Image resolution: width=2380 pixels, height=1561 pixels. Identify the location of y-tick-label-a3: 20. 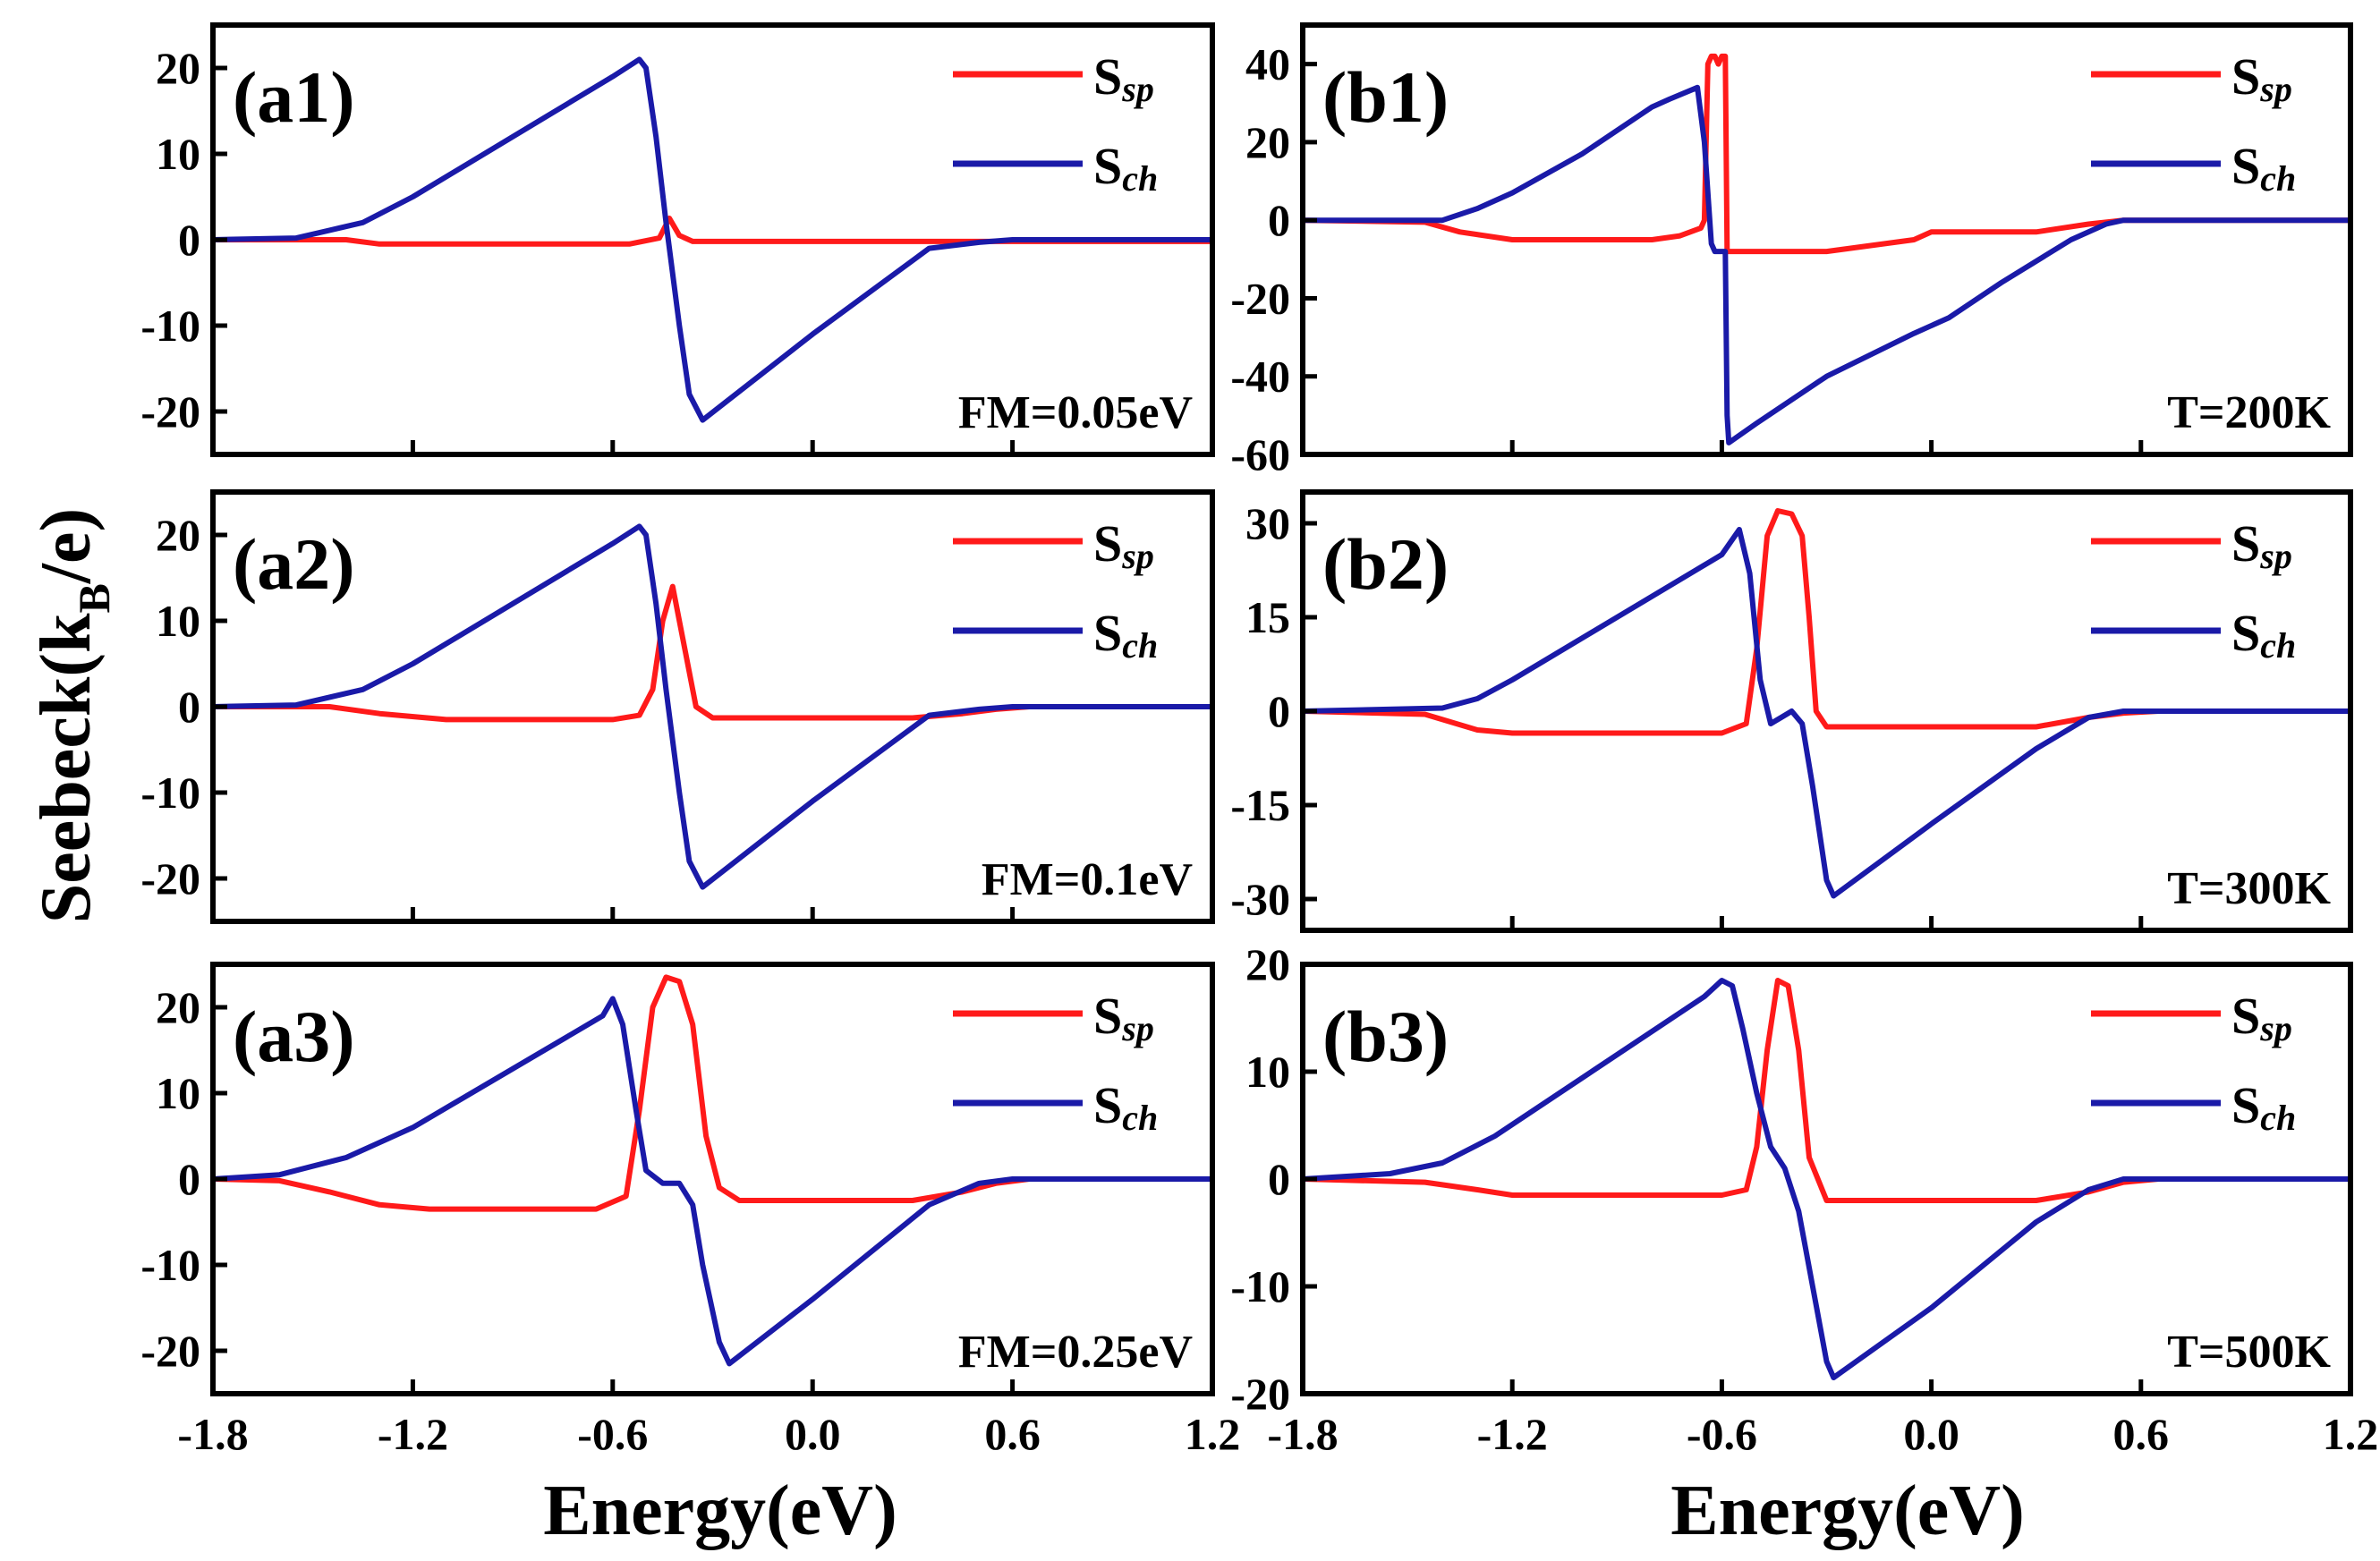
(178, 1007).